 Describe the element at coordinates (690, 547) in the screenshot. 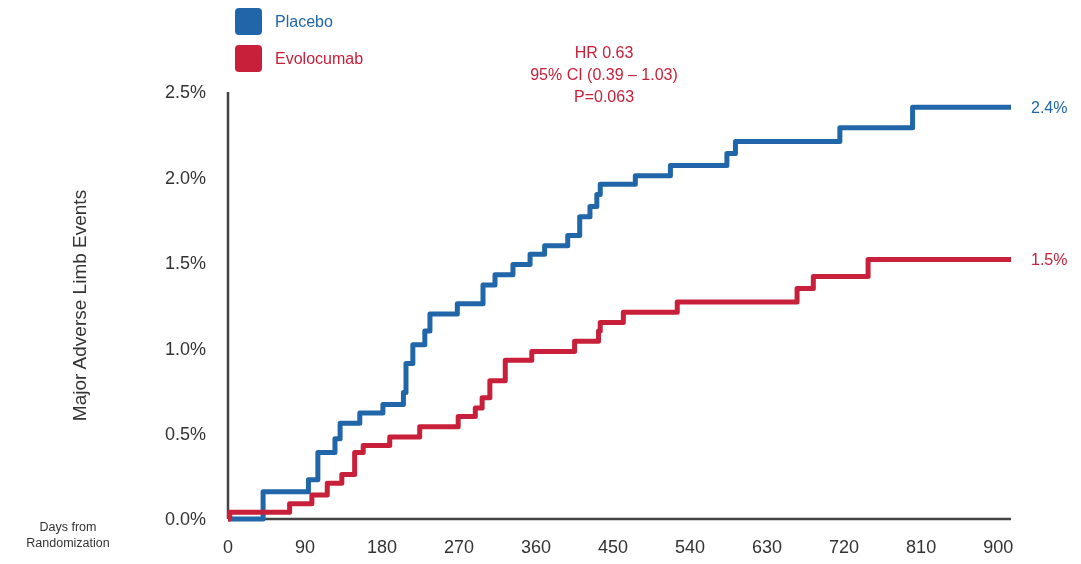

I see `x-tick-label: 540` at that location.